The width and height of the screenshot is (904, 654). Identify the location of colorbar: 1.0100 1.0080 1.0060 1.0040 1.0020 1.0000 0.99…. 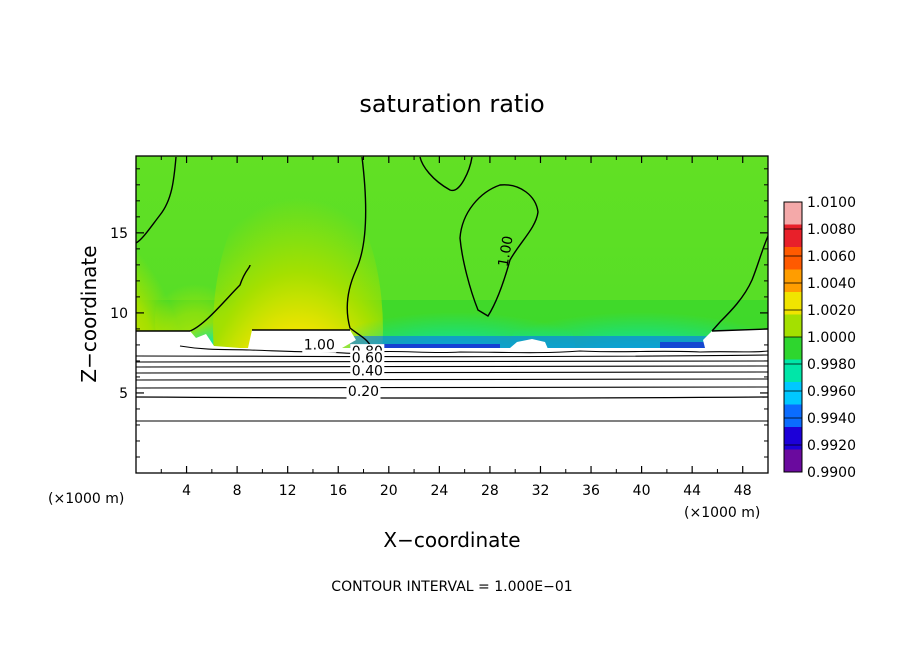
(819, 338).